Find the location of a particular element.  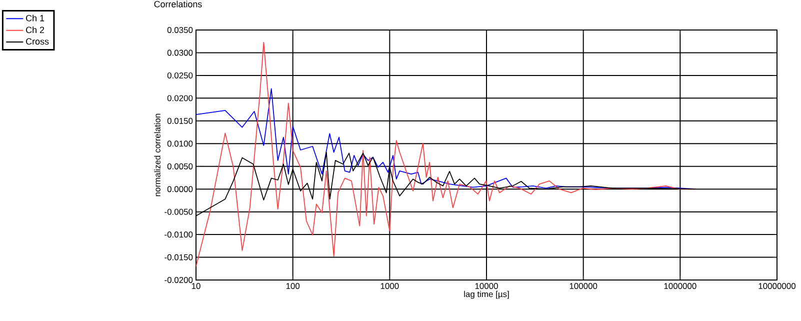

y-tick-label: 0.0300 is located at coordinates (180, 53).